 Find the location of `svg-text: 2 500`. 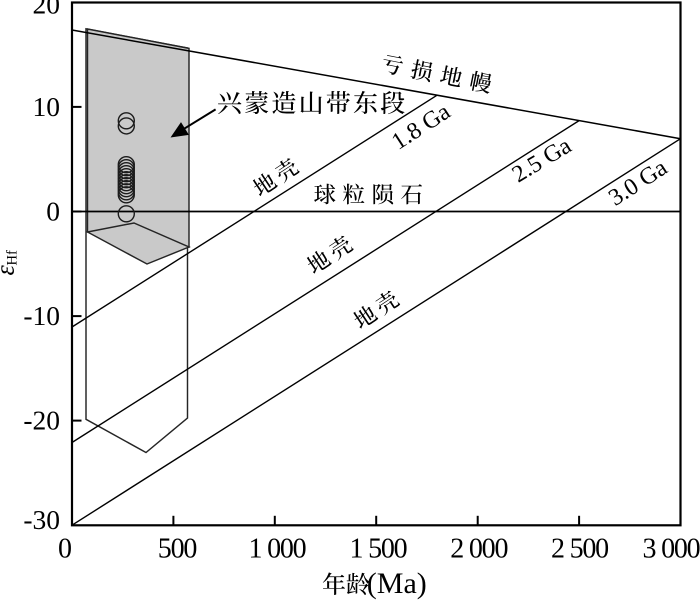

svg-text: 2 500 is located at coordinates (579, 549).